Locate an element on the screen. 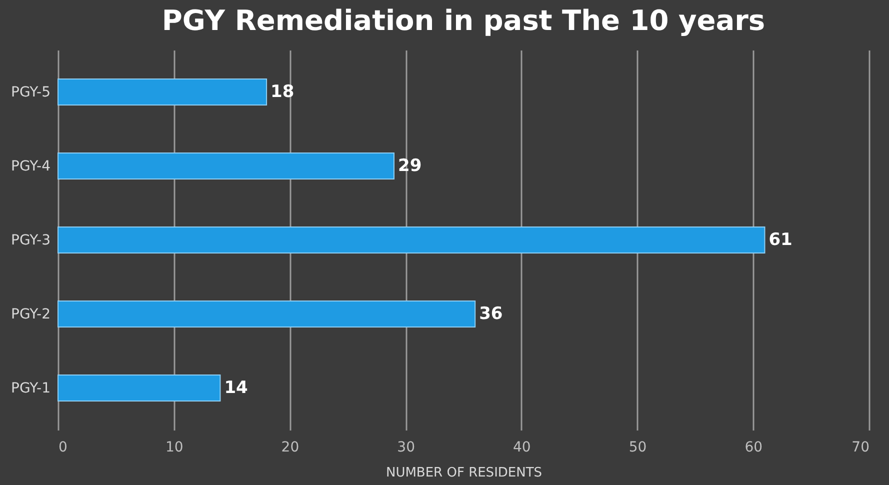  data-label: 18 is located at coordinates (282, 92).